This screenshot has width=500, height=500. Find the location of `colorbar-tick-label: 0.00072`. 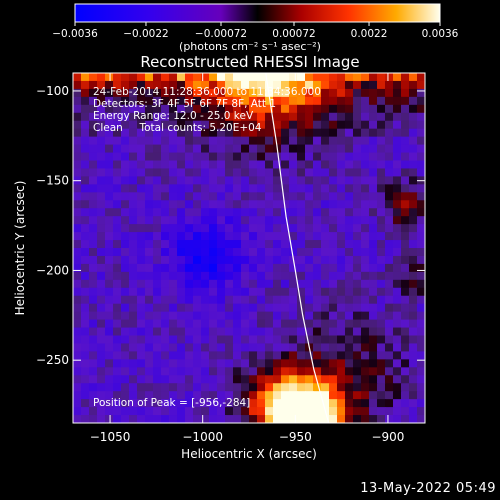

colorbar-tick-label: 0.00072 is located at coordinates (293, 34).